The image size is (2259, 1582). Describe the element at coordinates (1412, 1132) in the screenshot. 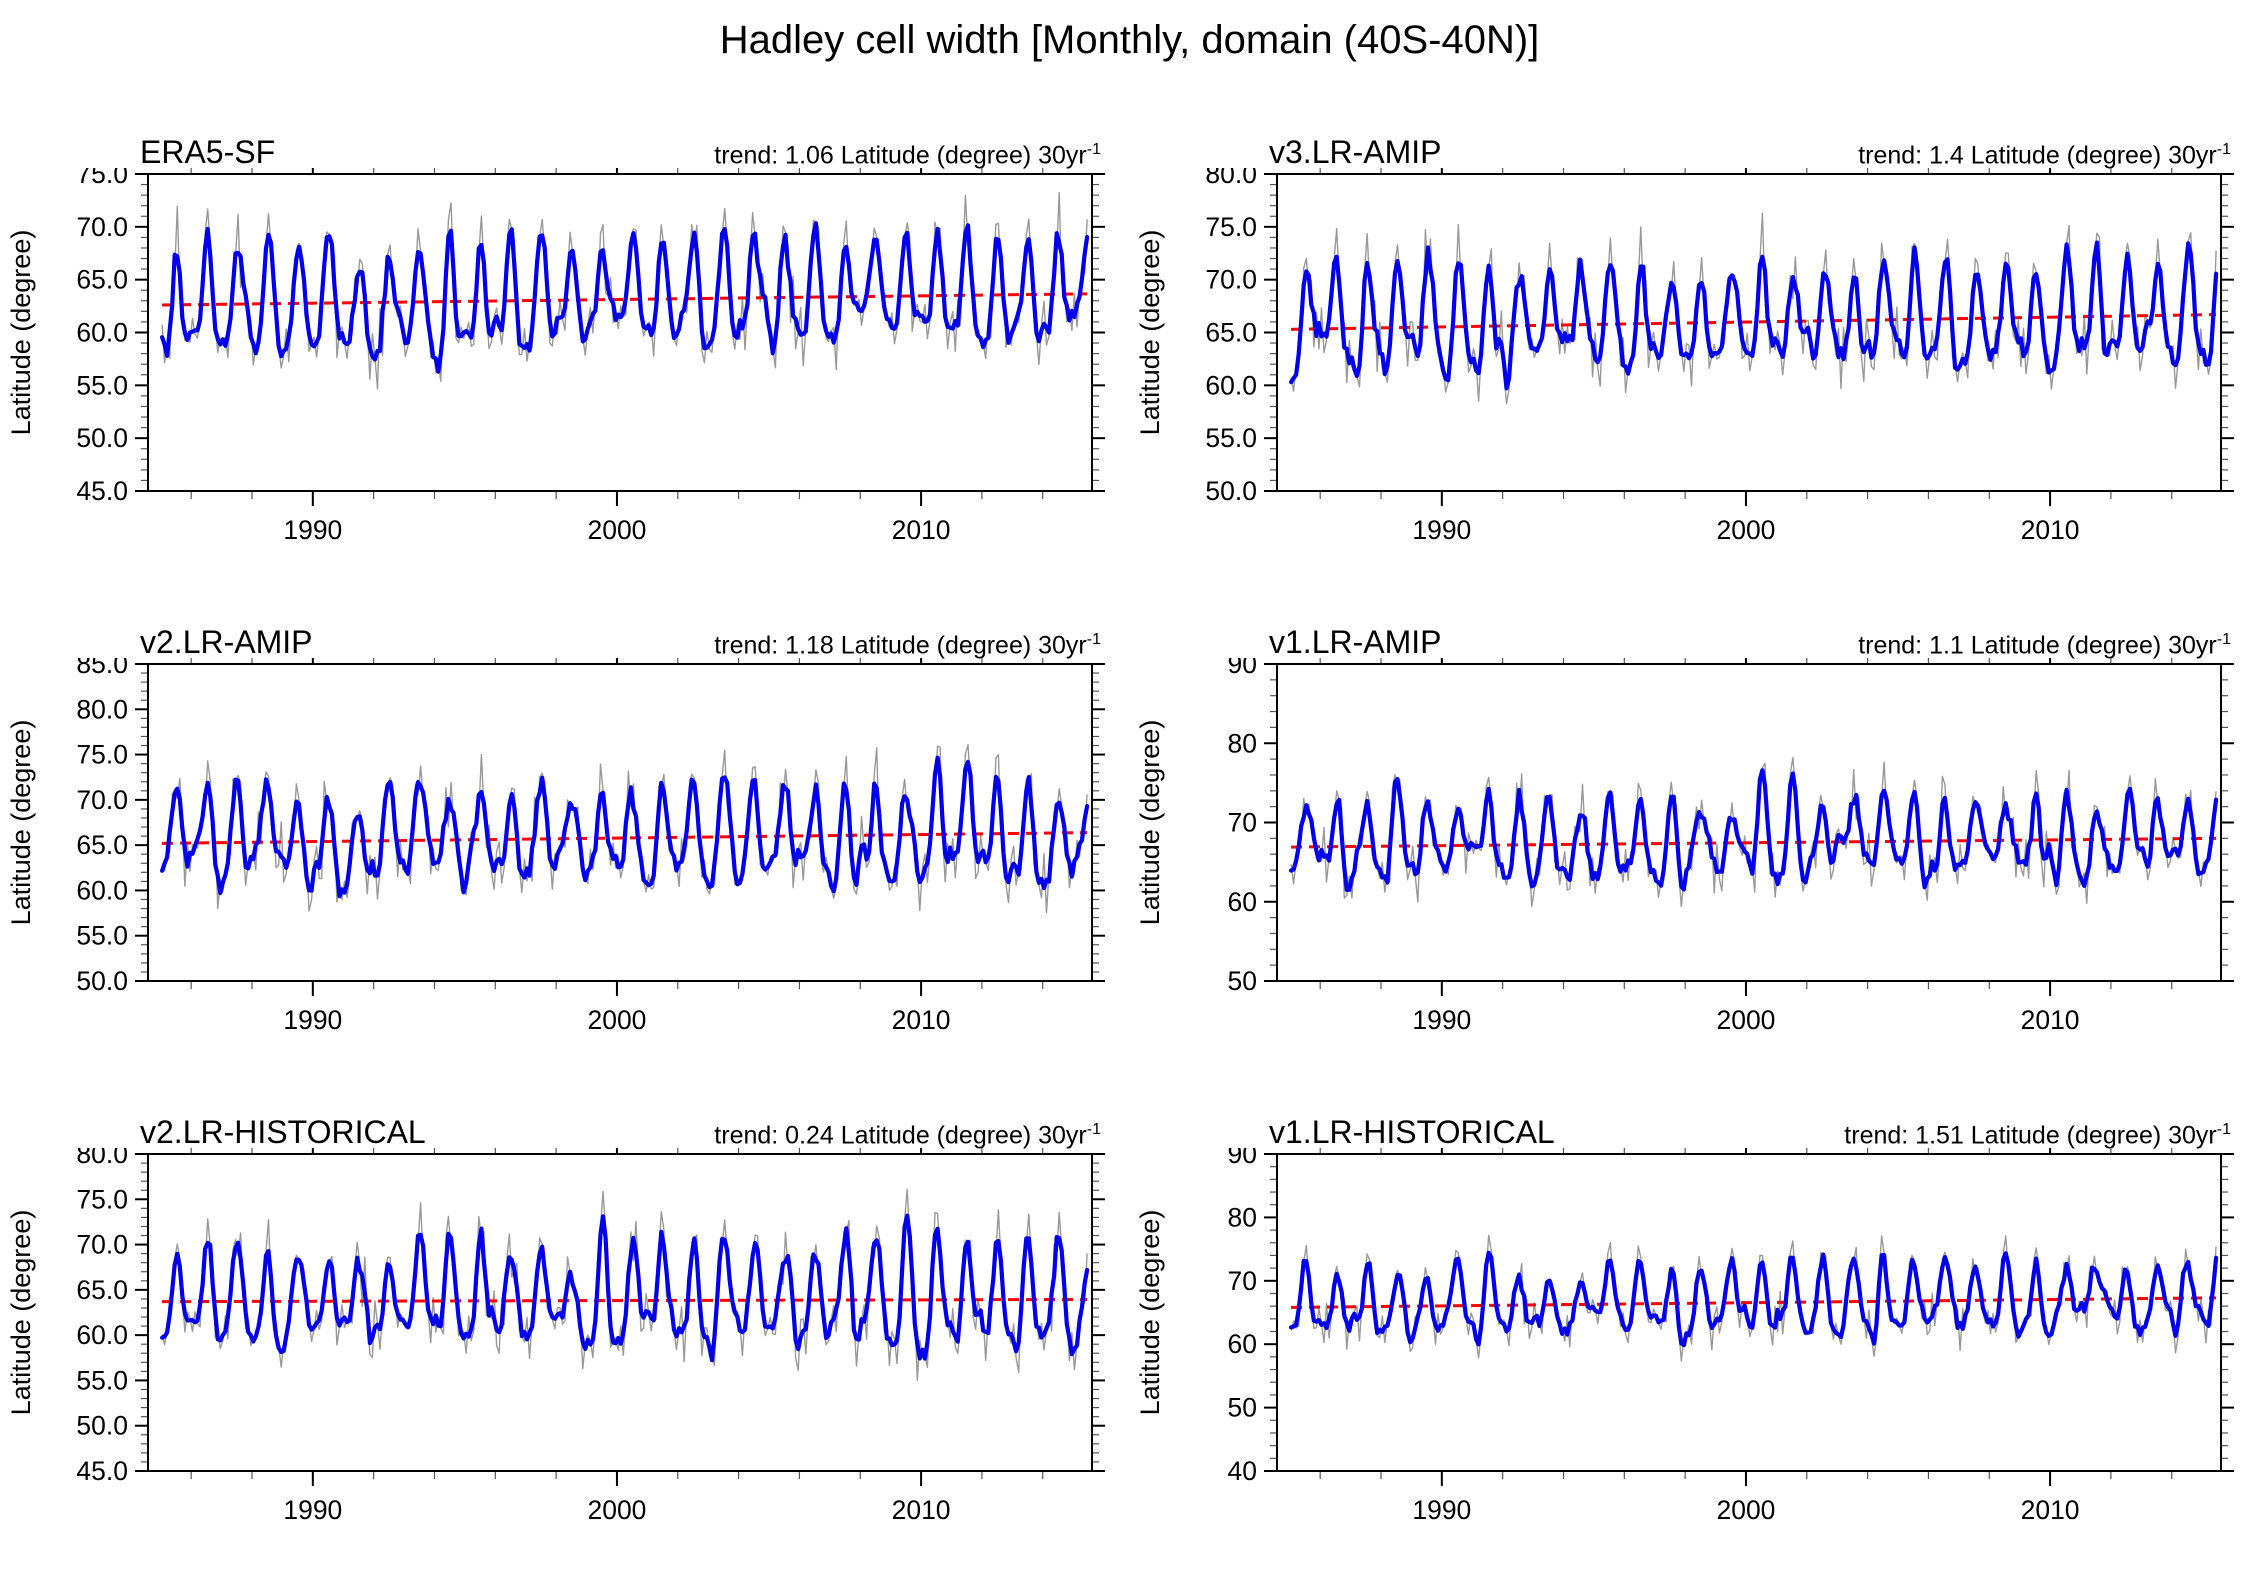

I see `panel-title: v1.LR-HISTORICAL` at that location.